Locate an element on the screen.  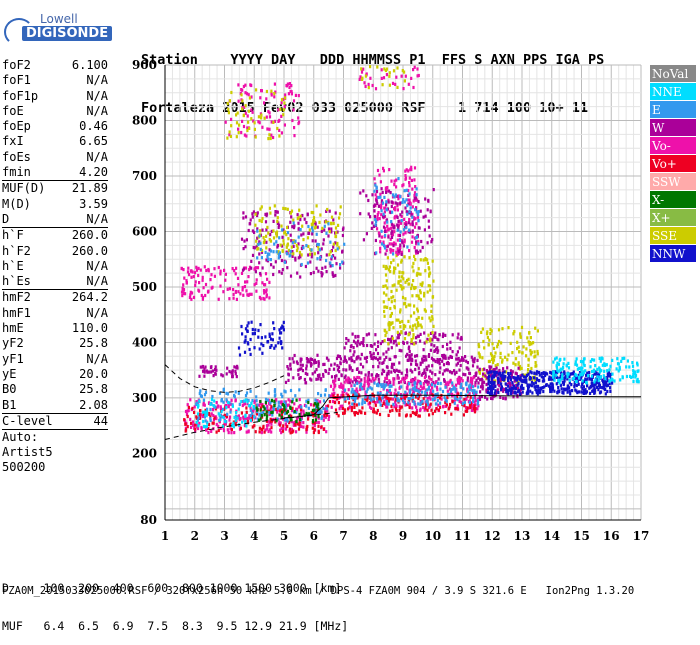
param-separator is located at coordinates (55, 181).